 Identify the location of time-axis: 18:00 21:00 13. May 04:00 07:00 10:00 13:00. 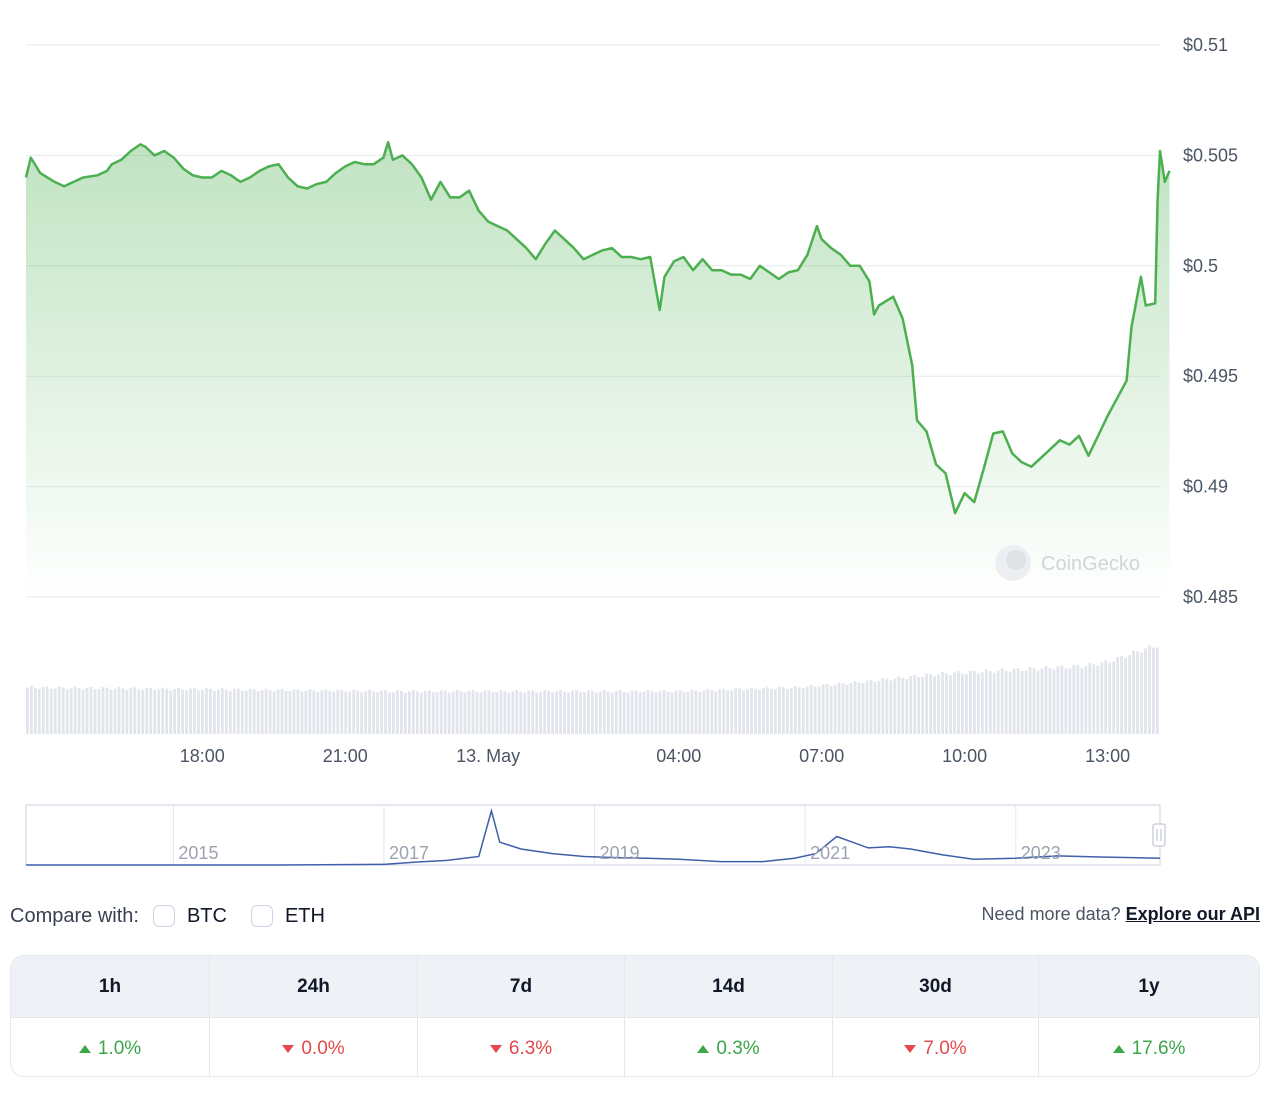
(655, 756).